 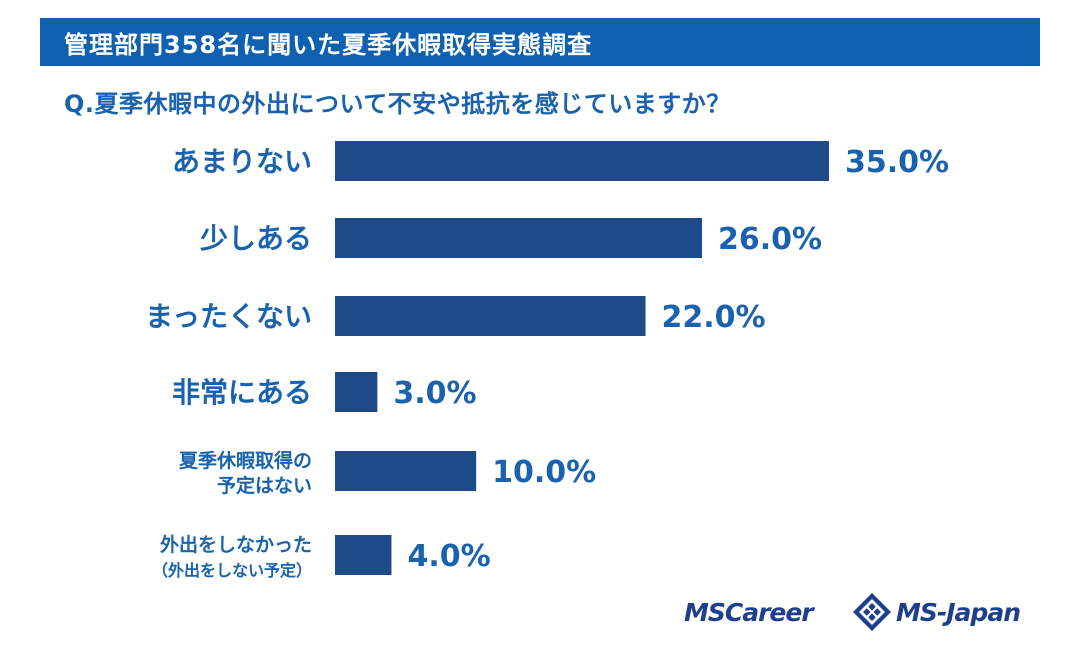 I want to click on mscareer-logo: MSCareer, so click(x=749, y=612).